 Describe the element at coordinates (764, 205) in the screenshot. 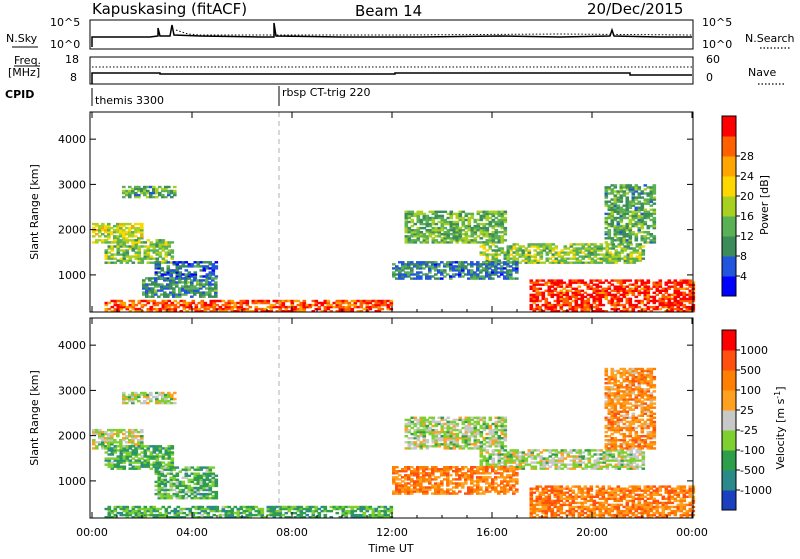

I see `power-colorbar-label: Power [dB]` at that location.